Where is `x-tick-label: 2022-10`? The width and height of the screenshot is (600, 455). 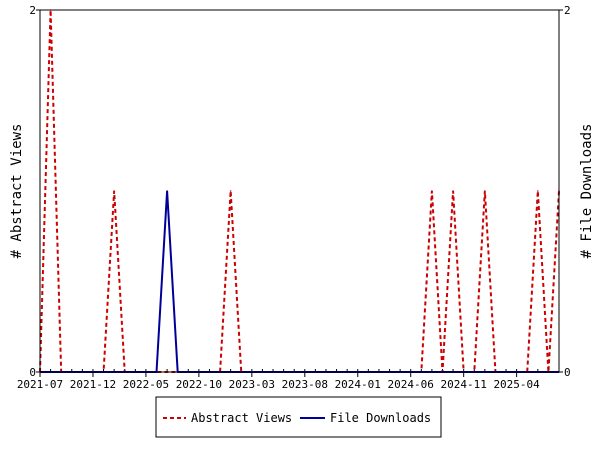
x-tick-label: 2022-10 is located at coordinates (199, 384).